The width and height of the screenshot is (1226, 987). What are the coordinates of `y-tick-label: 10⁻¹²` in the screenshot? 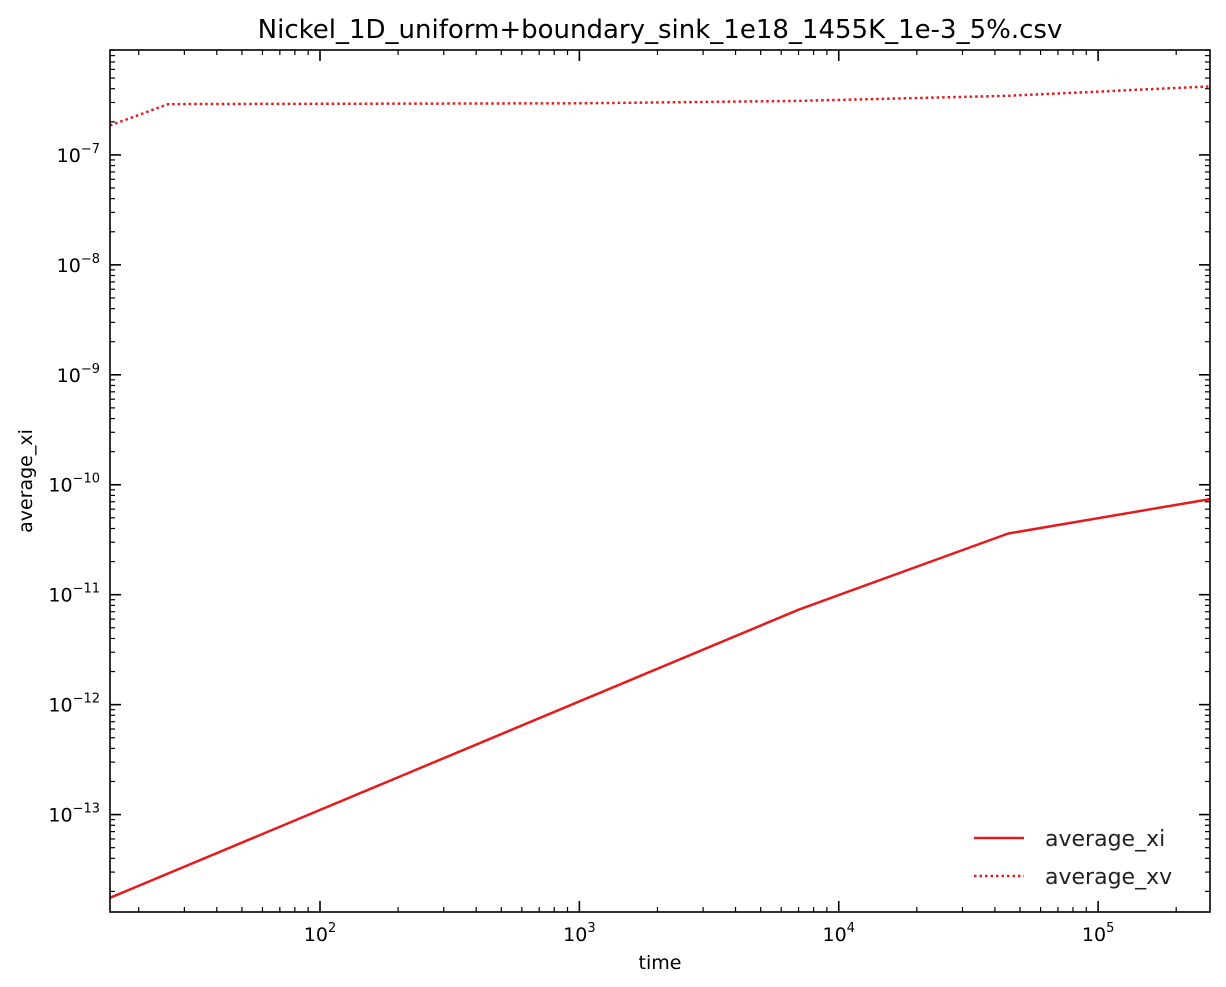 It's located at (74, 704).